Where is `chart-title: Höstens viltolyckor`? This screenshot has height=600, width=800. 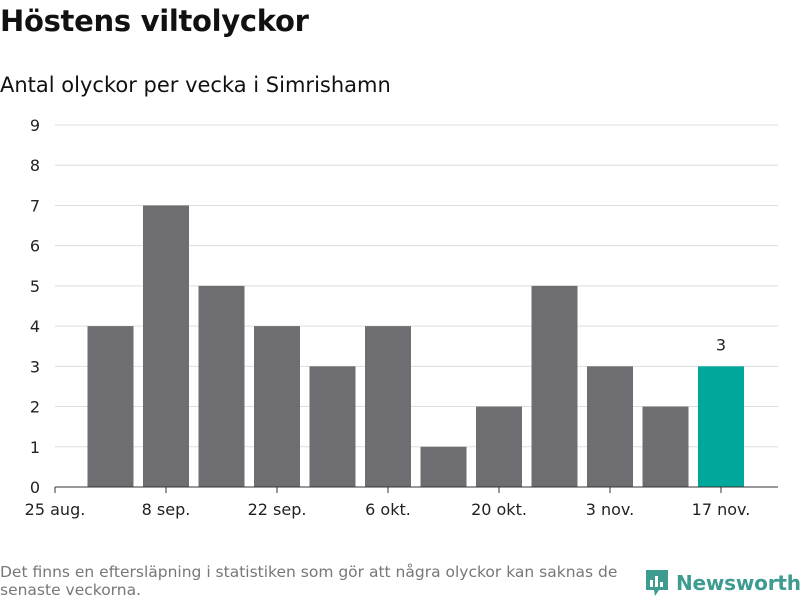 chart-title: Höstens viltolyckor is located at coordinates (154, 21).